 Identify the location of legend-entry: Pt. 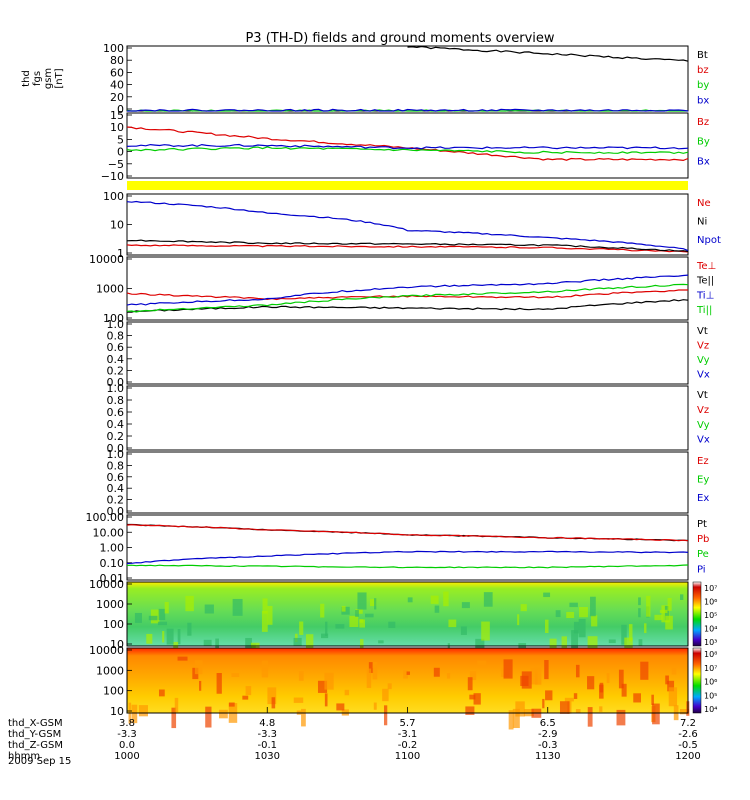
(702, 524).